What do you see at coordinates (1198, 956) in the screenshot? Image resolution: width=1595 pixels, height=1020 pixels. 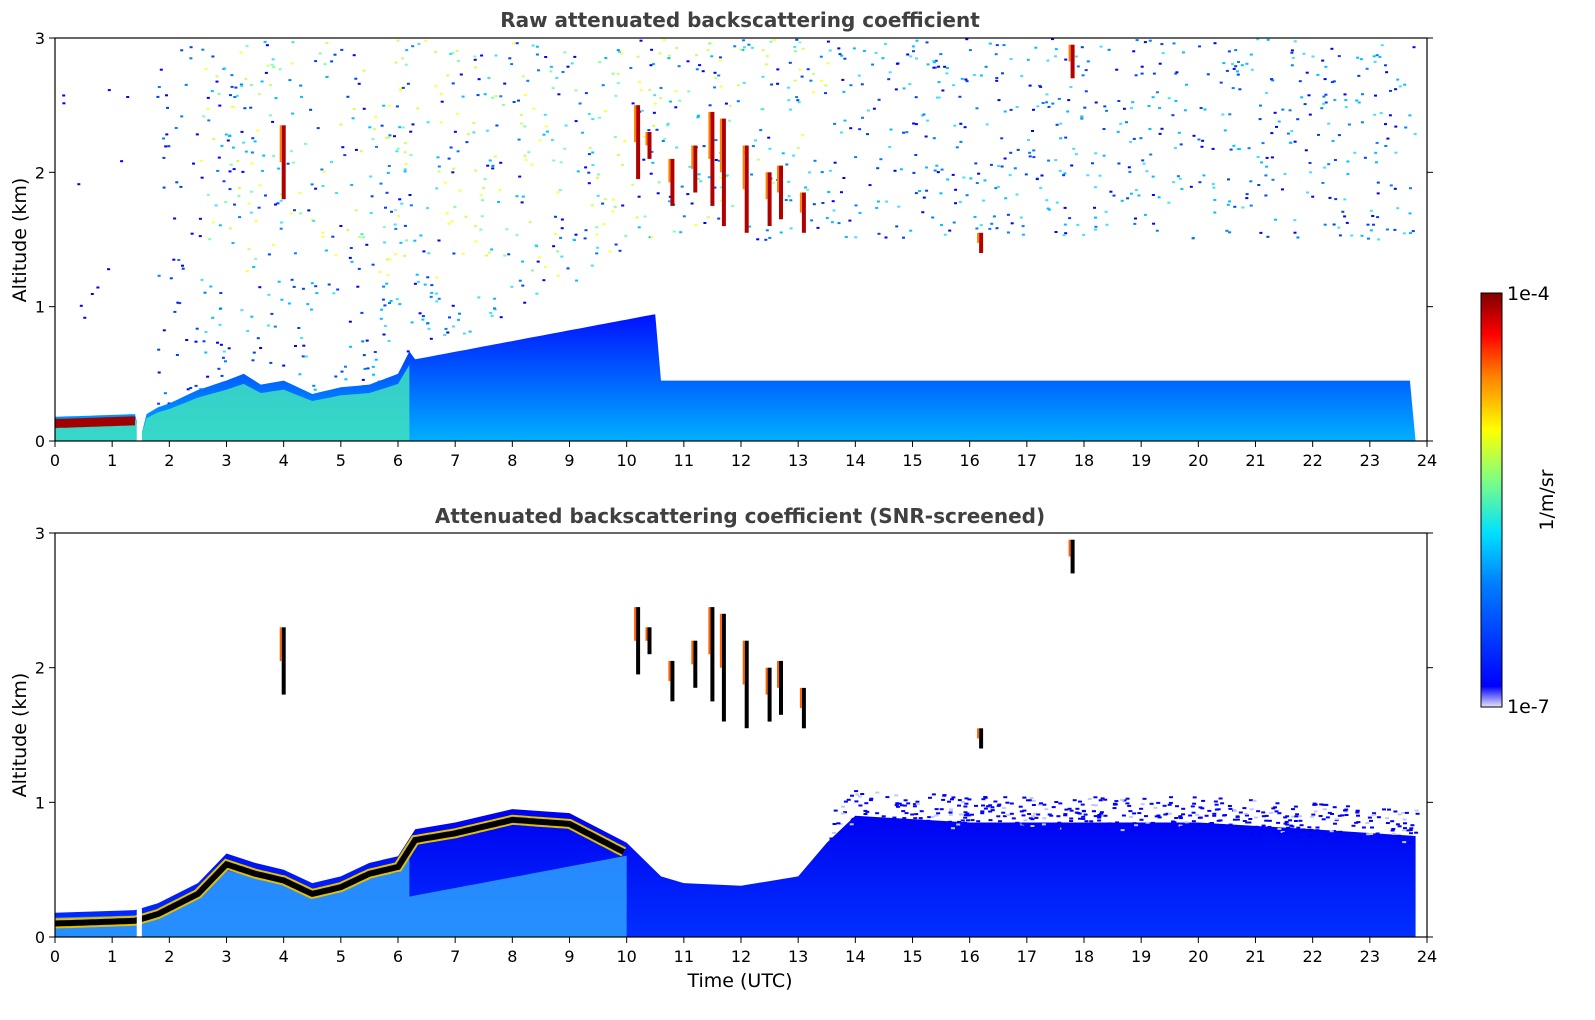 I see `x-tick-label: 20` at bounding box center [1198, 956].